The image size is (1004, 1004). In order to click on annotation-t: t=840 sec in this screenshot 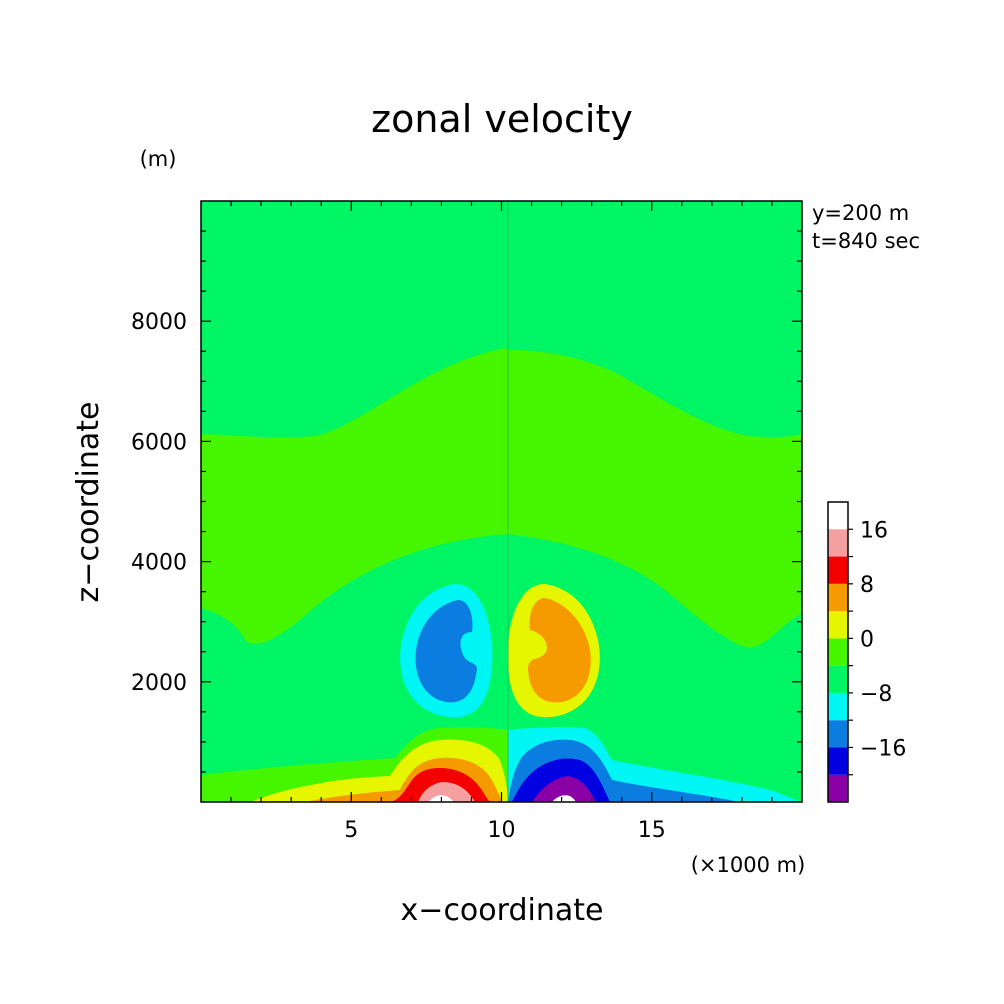, I will do `click(866, 241)`.